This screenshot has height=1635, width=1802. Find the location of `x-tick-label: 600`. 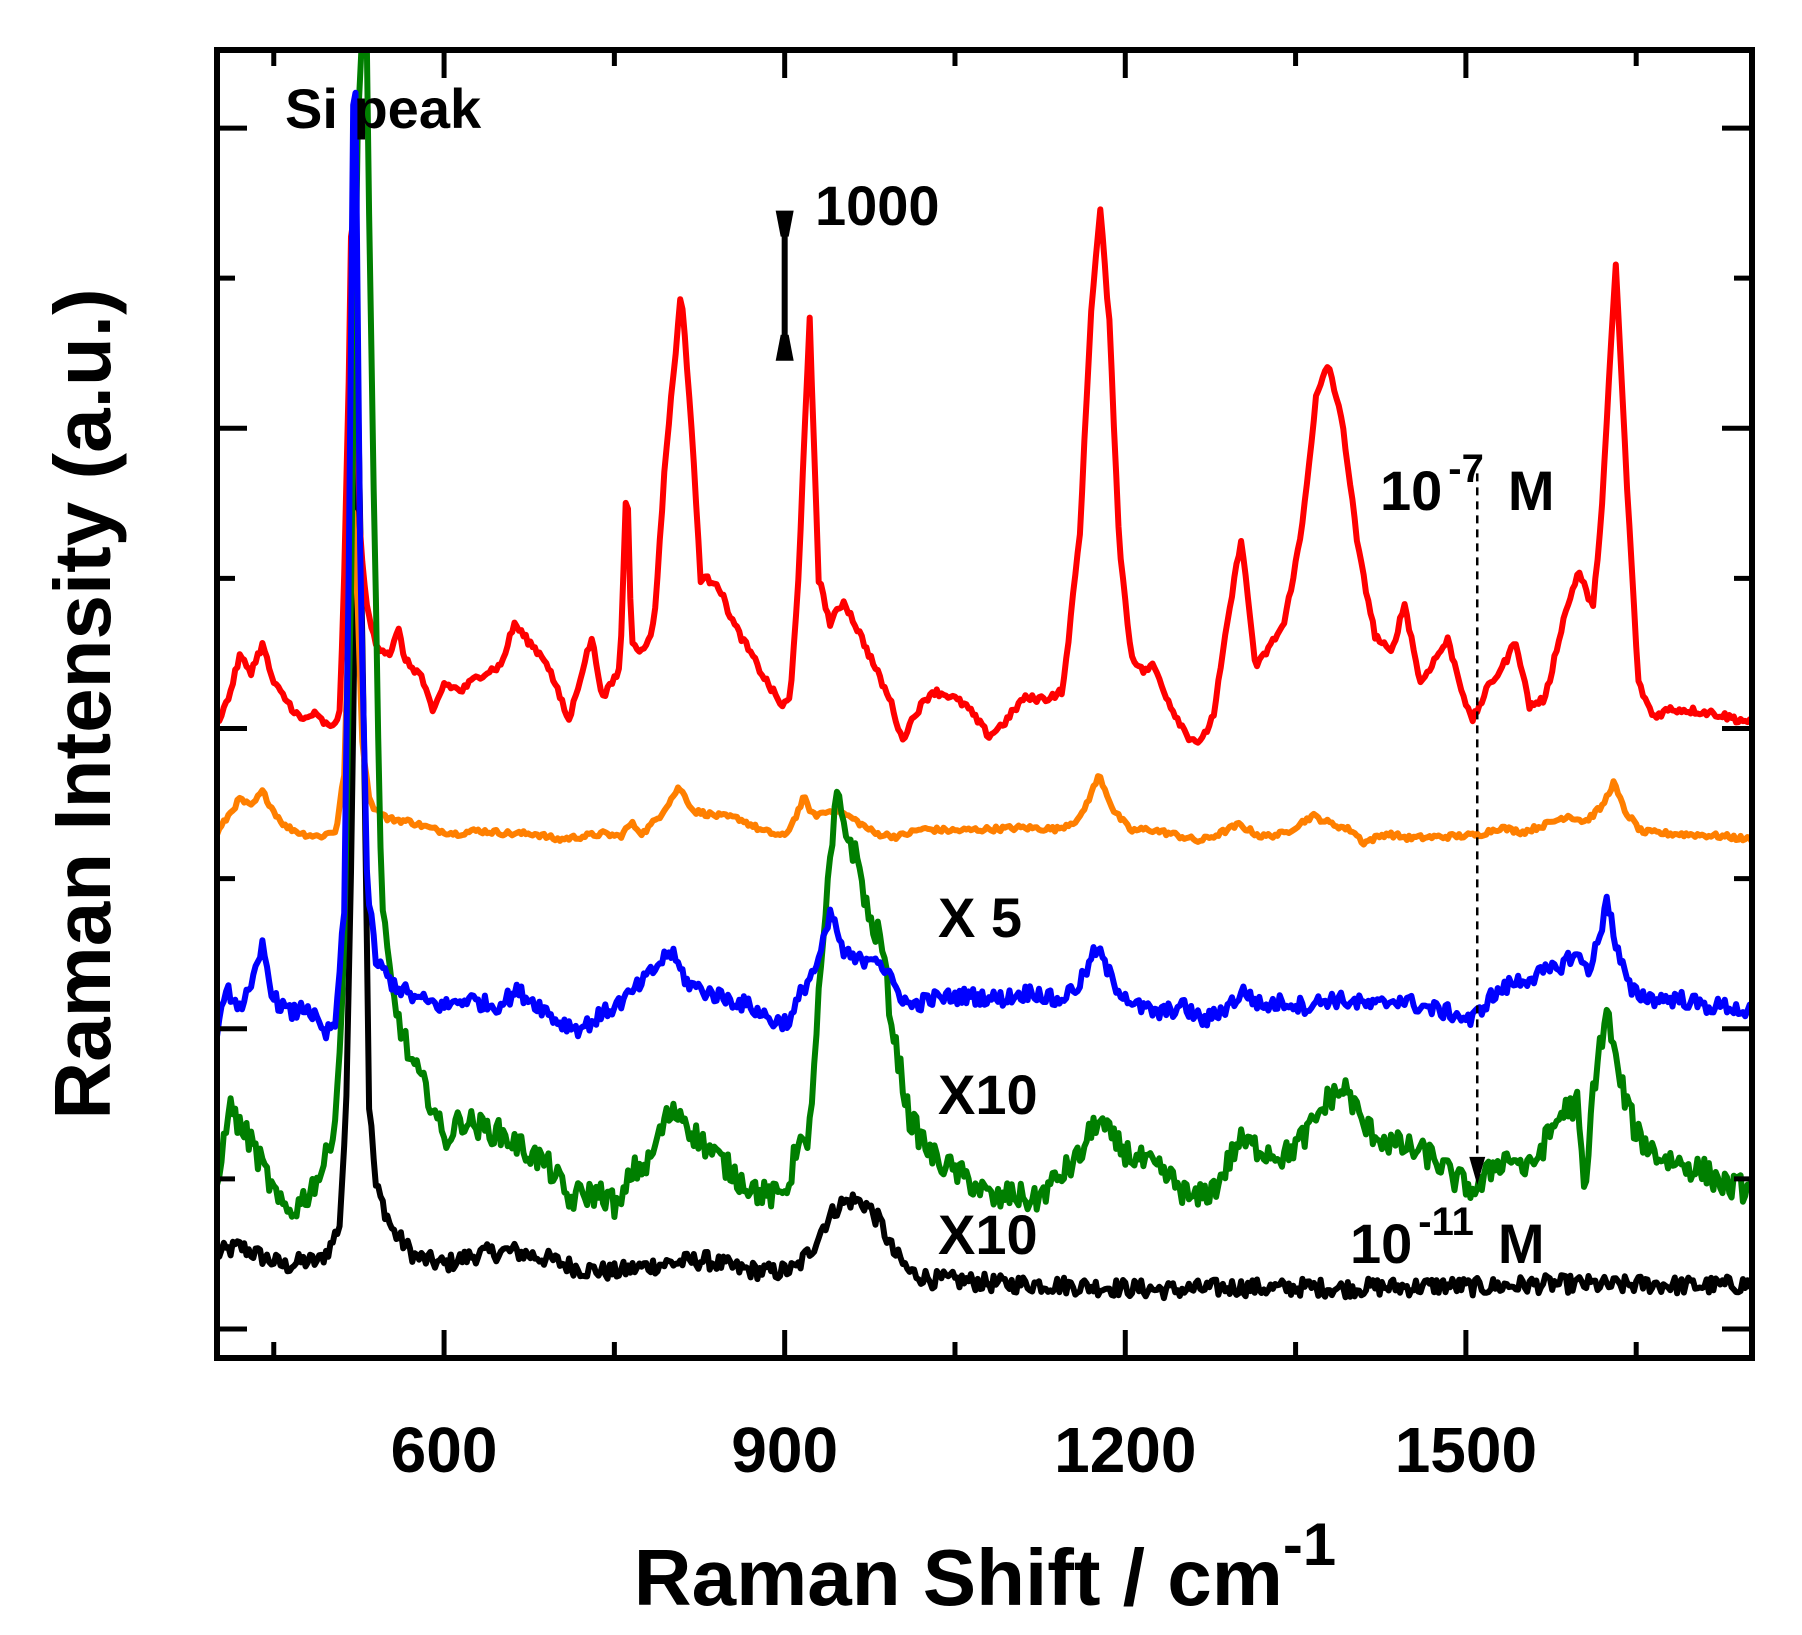

x-tick-label: 600 is located at coordinates (444, 1450).